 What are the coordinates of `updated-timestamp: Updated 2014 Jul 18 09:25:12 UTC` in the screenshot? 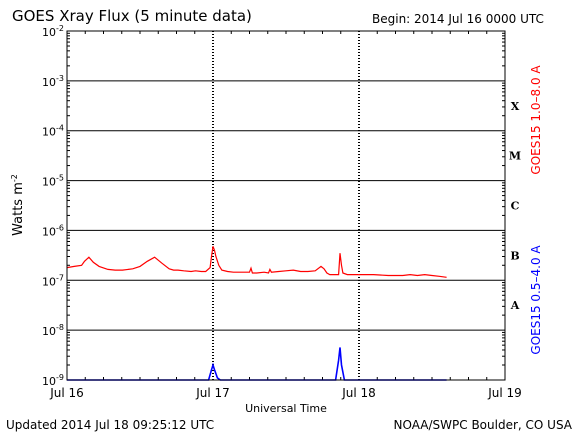 It's located at (110, 425).